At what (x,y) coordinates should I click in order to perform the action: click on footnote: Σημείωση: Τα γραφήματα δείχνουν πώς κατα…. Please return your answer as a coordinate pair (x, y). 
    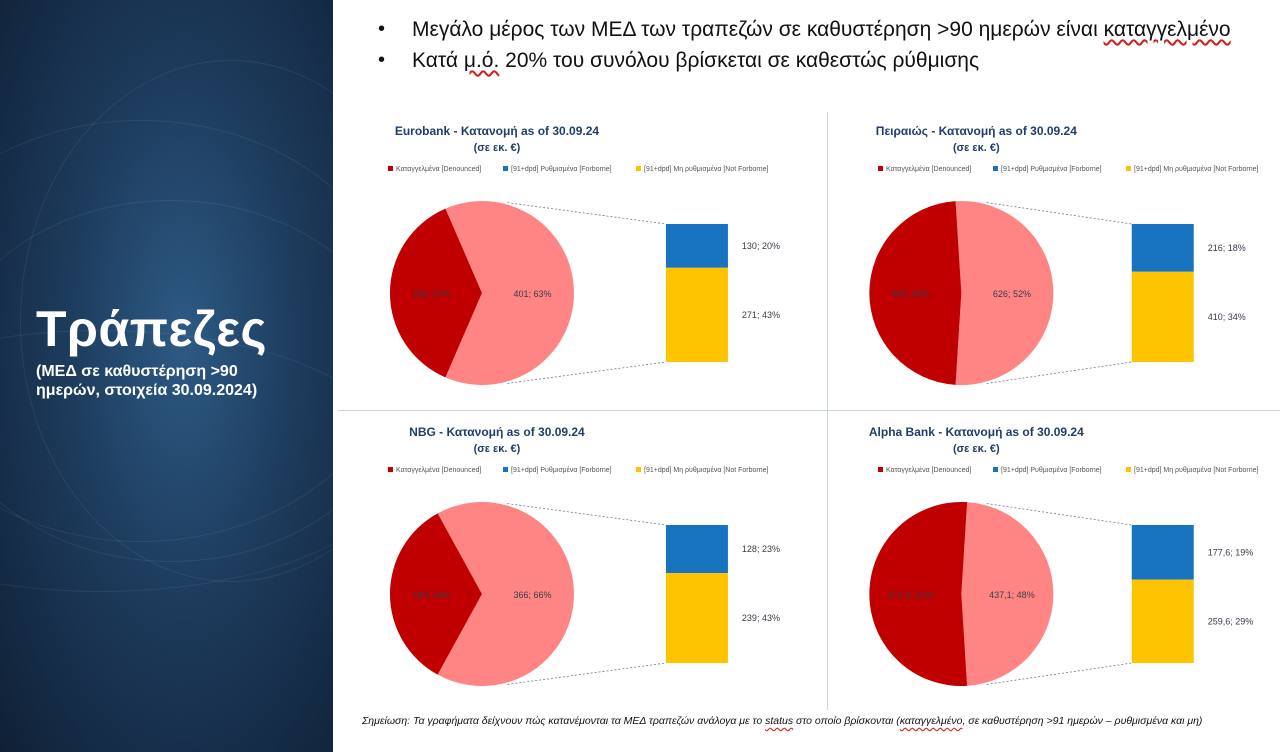
    Looking at the image, I should click on (807, 721).